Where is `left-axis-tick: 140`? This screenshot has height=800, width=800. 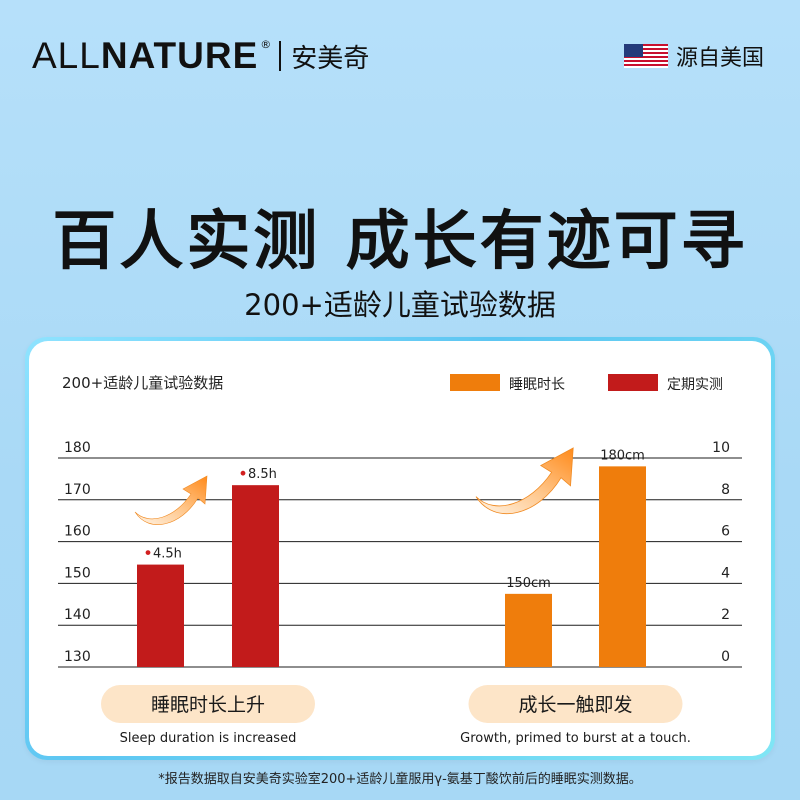
left-axis-tick: 140 is located at coordinates (77, 615).